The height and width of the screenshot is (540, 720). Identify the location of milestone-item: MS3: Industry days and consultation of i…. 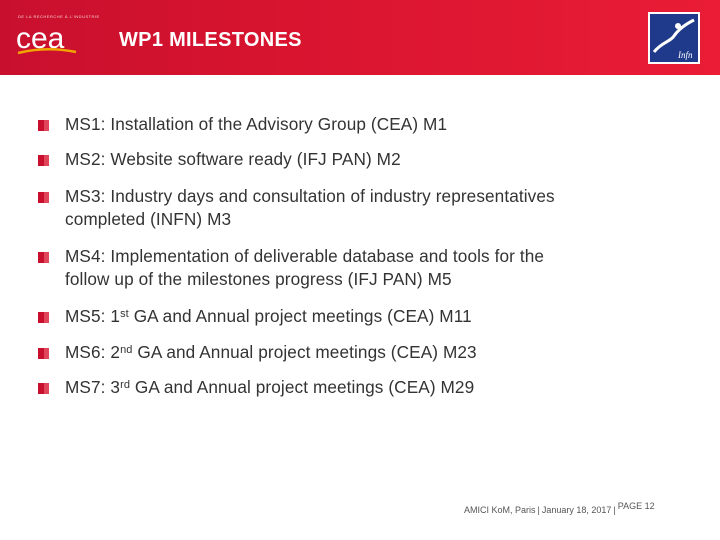
(296, 208).